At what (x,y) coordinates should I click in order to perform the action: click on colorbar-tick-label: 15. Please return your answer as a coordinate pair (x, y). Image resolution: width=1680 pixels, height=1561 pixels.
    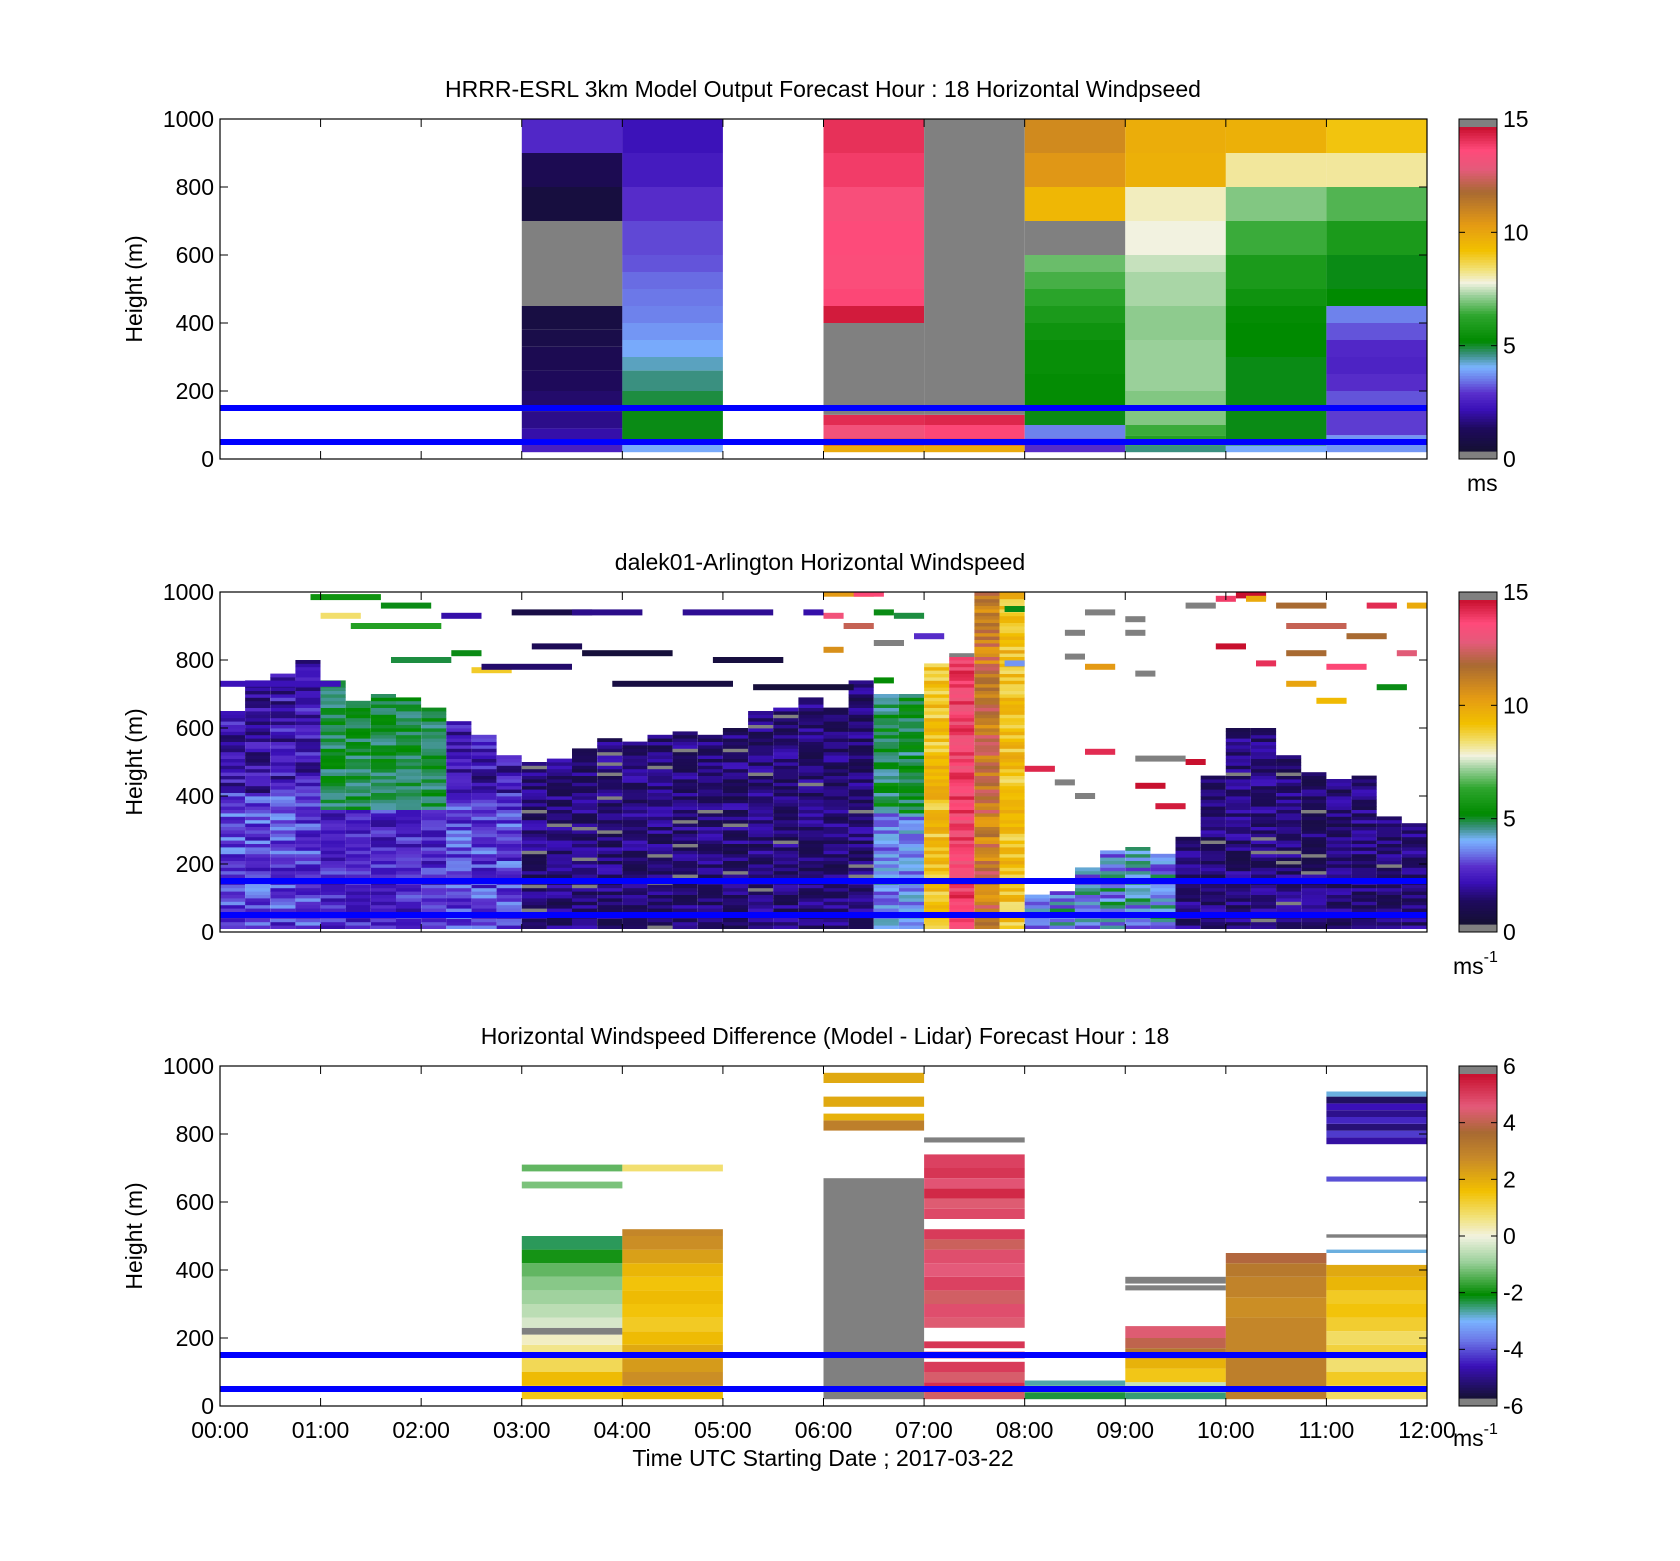
    Looking at the image, I should click on (1516, 592).